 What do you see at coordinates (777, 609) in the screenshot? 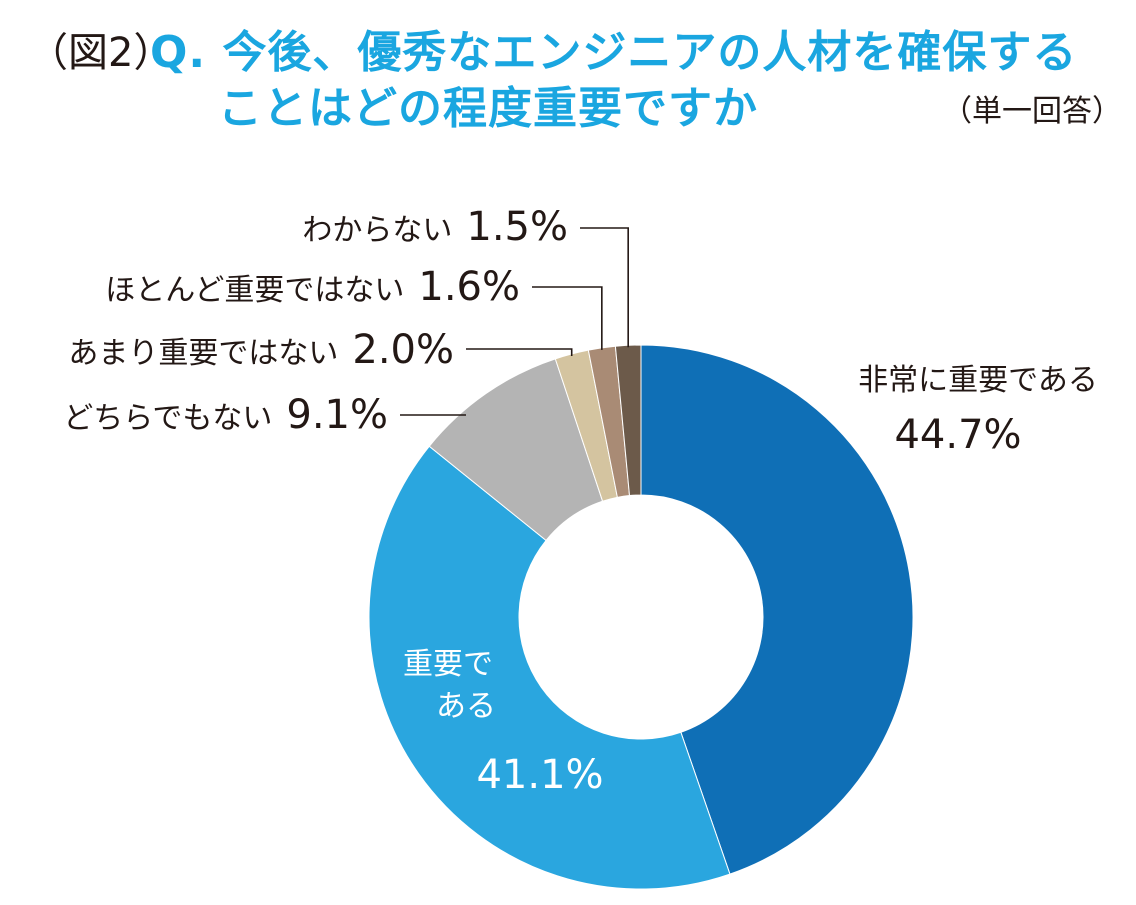
I see `slice-very-important` at bounding box center [777, 609].